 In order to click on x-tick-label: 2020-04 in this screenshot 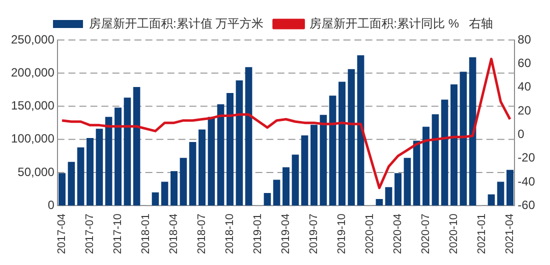, I will do `click(398, 234)`.